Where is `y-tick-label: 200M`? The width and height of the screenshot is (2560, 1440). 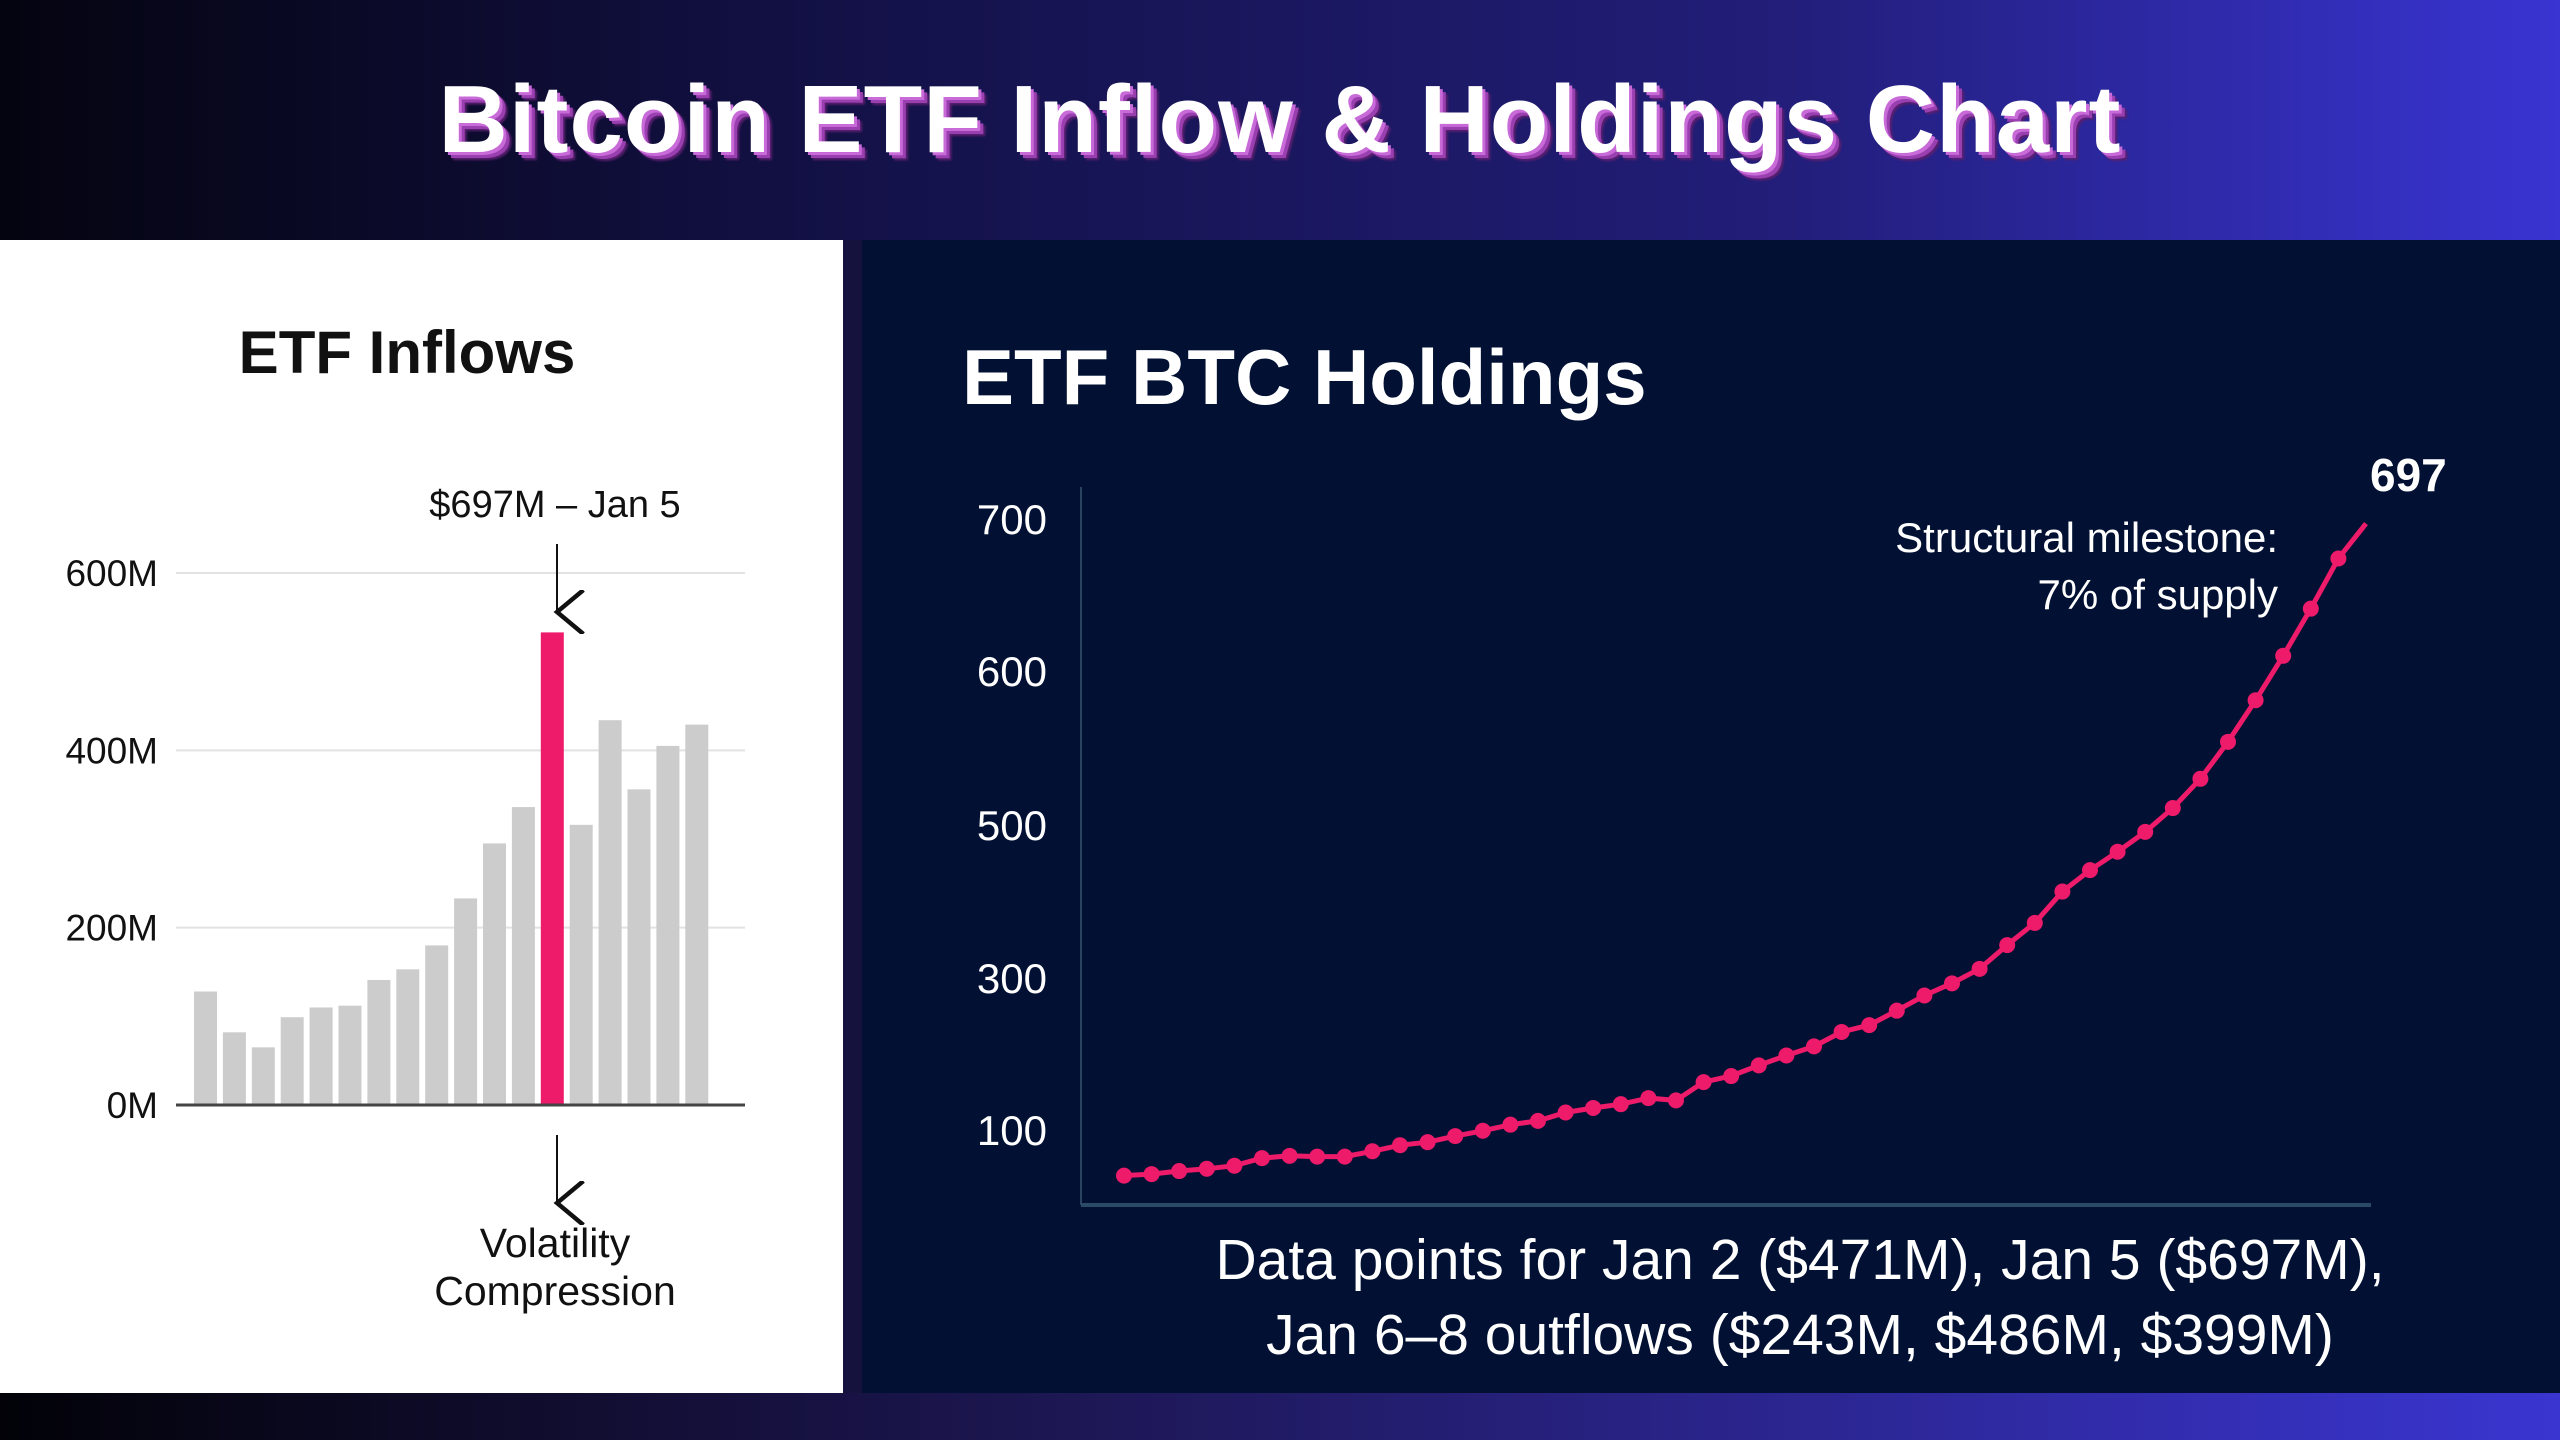
y-tick-label: 200M is located at coordinates (111, 928).